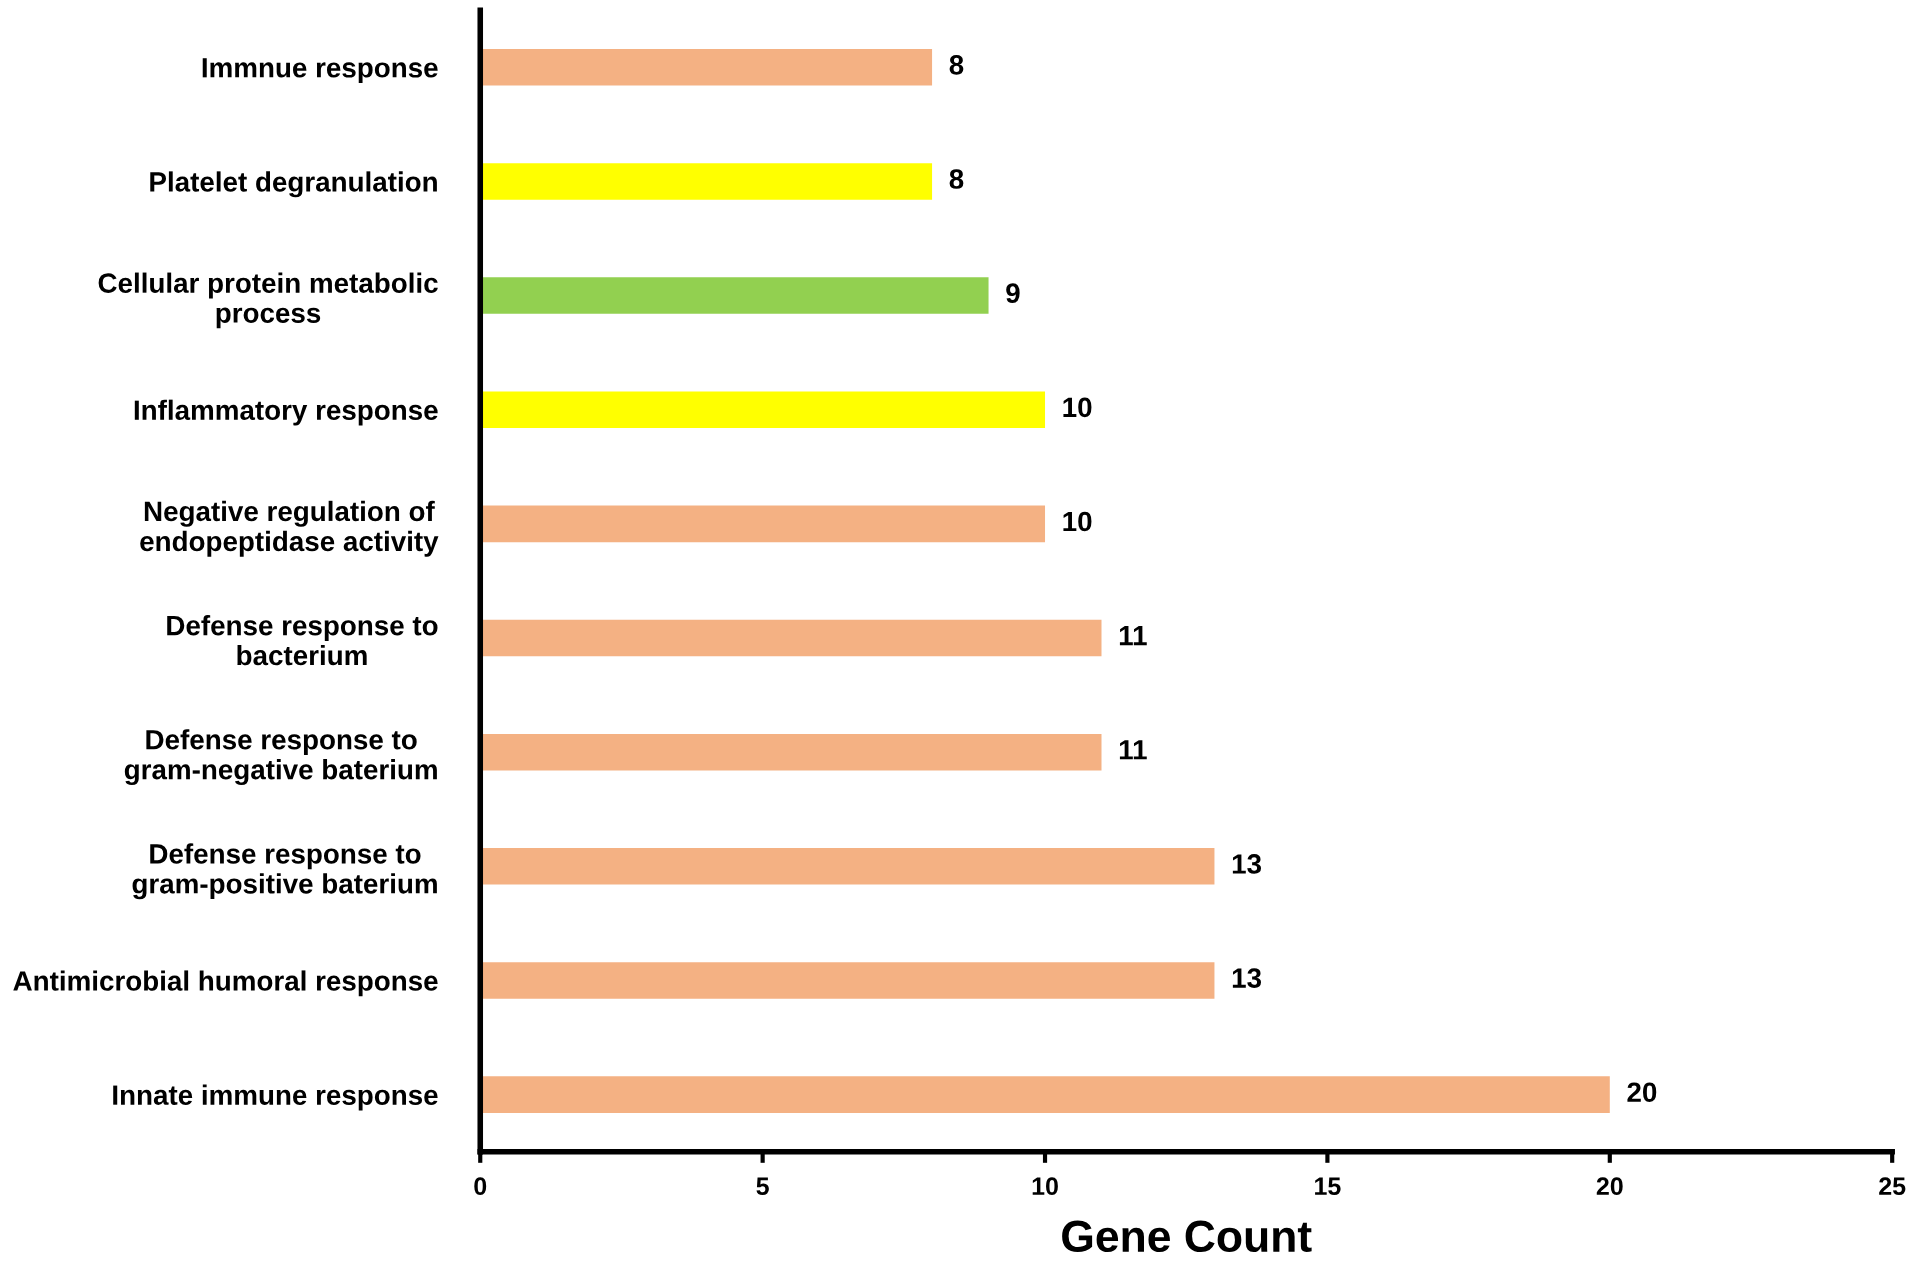 Image resolution: width=1921 pixels, height=1274 pixels. What do you see at coordinates (1892, 1186) in the screenshot?
I see `x-tick-label: 25` at bounding box center [1892, 1186].